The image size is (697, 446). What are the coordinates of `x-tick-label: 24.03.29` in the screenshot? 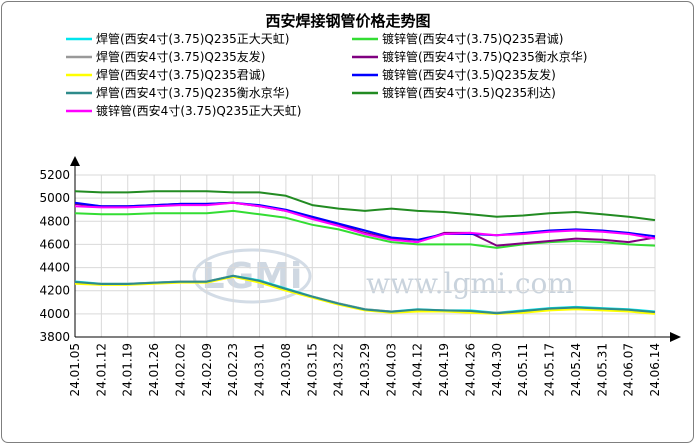 It's located at (365, 369).